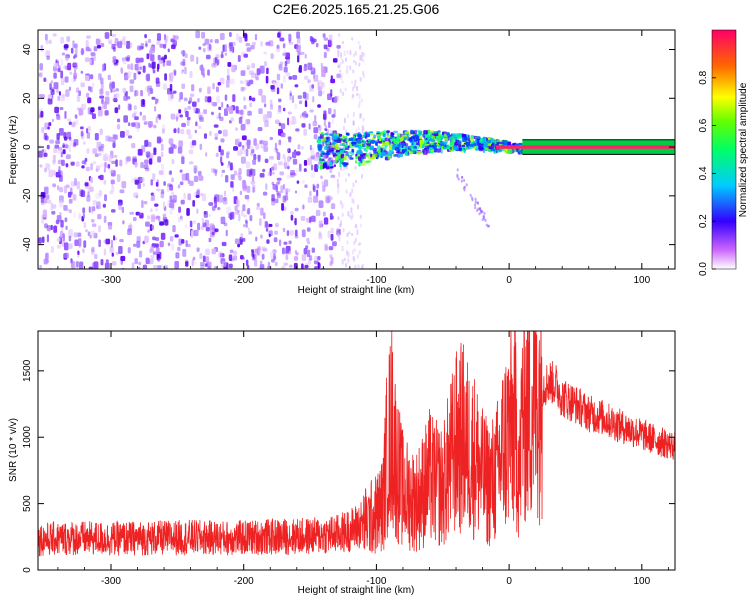 This screenshot has width=750, height=600. I want to click on snr-ylabel: SNR (10 * v/v), so click(13, 450).